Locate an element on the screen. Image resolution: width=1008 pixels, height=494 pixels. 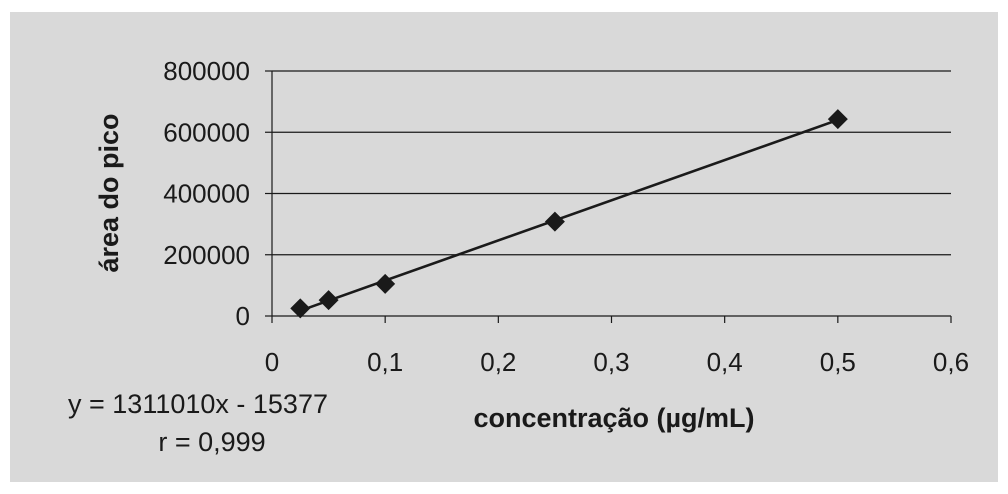
y-tick-label: 800000 is located at coordinates (206, 71).